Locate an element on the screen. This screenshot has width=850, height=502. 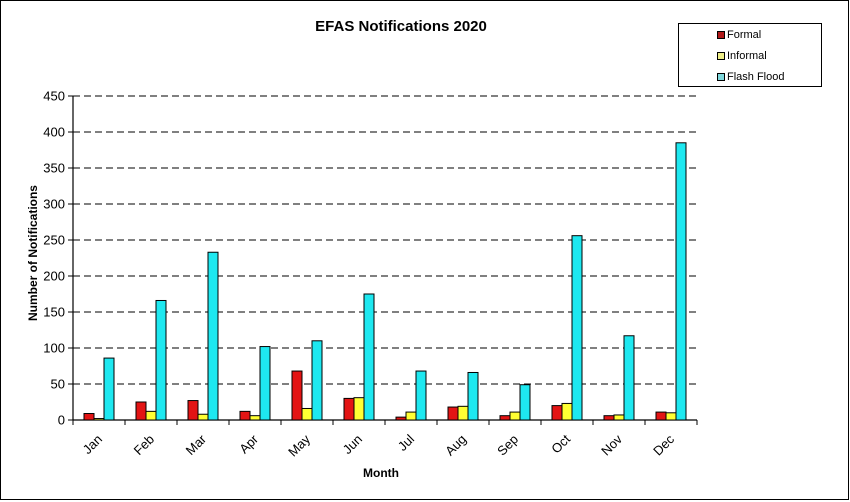
y-tick-label: 300 is located at coordinates (54, 204).